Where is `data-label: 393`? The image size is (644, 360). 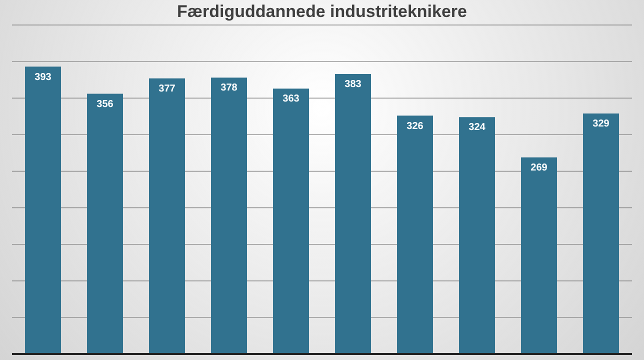
data-label: 393 is located at coordinates (43, 77).